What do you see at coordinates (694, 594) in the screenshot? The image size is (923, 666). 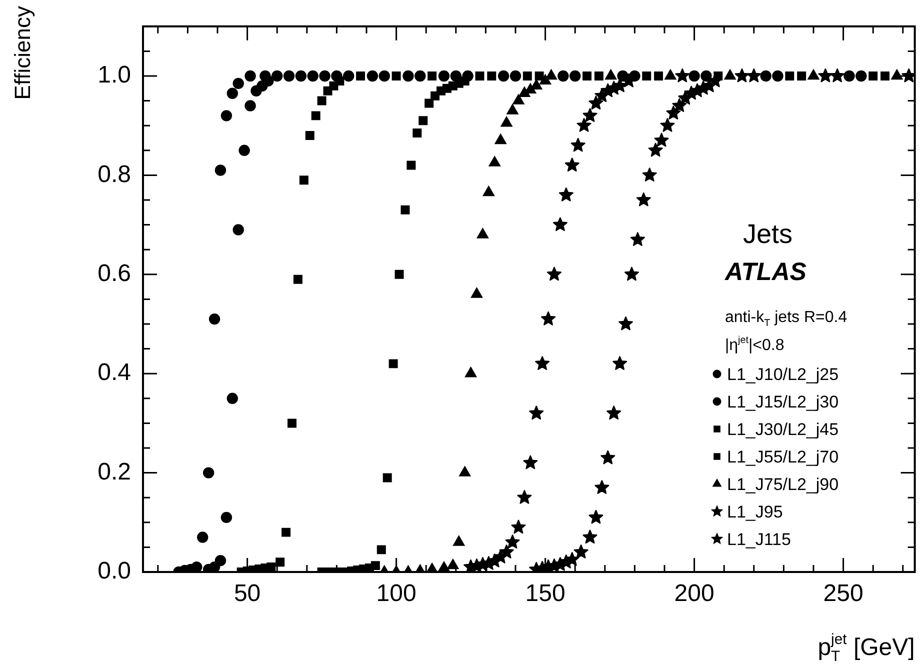 I see `x-tick-label: 200` at bounding box center [694, 594].